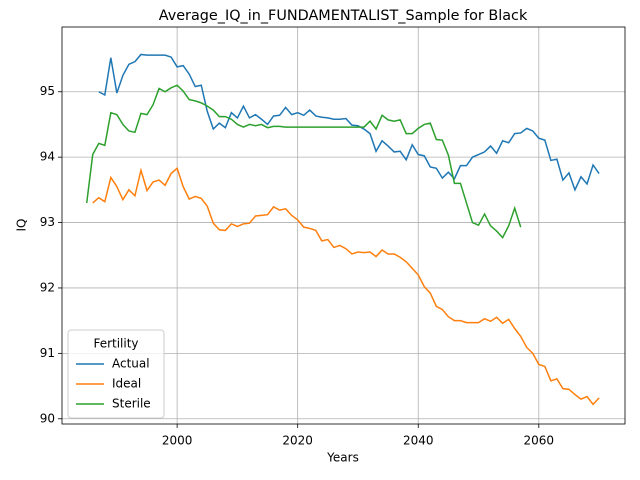 This screenshot has width=640, height=480. What do you see at coordinates (418, 441) in the screenshot?
I see `x-tick-label: 2040` at bounding box center [418, 441].